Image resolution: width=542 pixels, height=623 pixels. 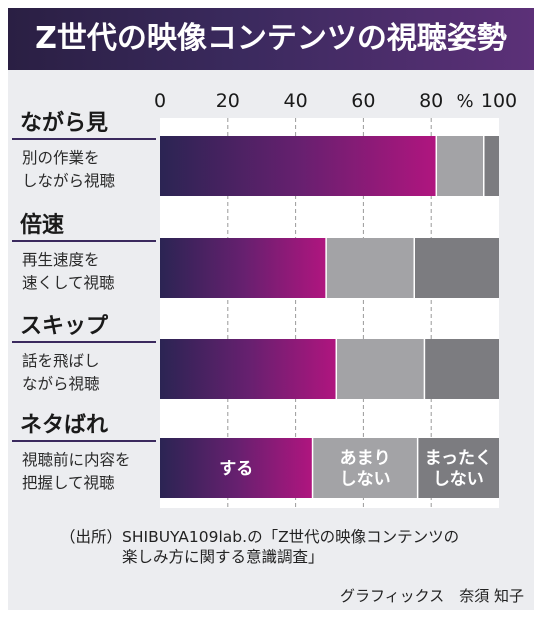 I want to click on x-axis-unit: %, so click(x=465, y=101).